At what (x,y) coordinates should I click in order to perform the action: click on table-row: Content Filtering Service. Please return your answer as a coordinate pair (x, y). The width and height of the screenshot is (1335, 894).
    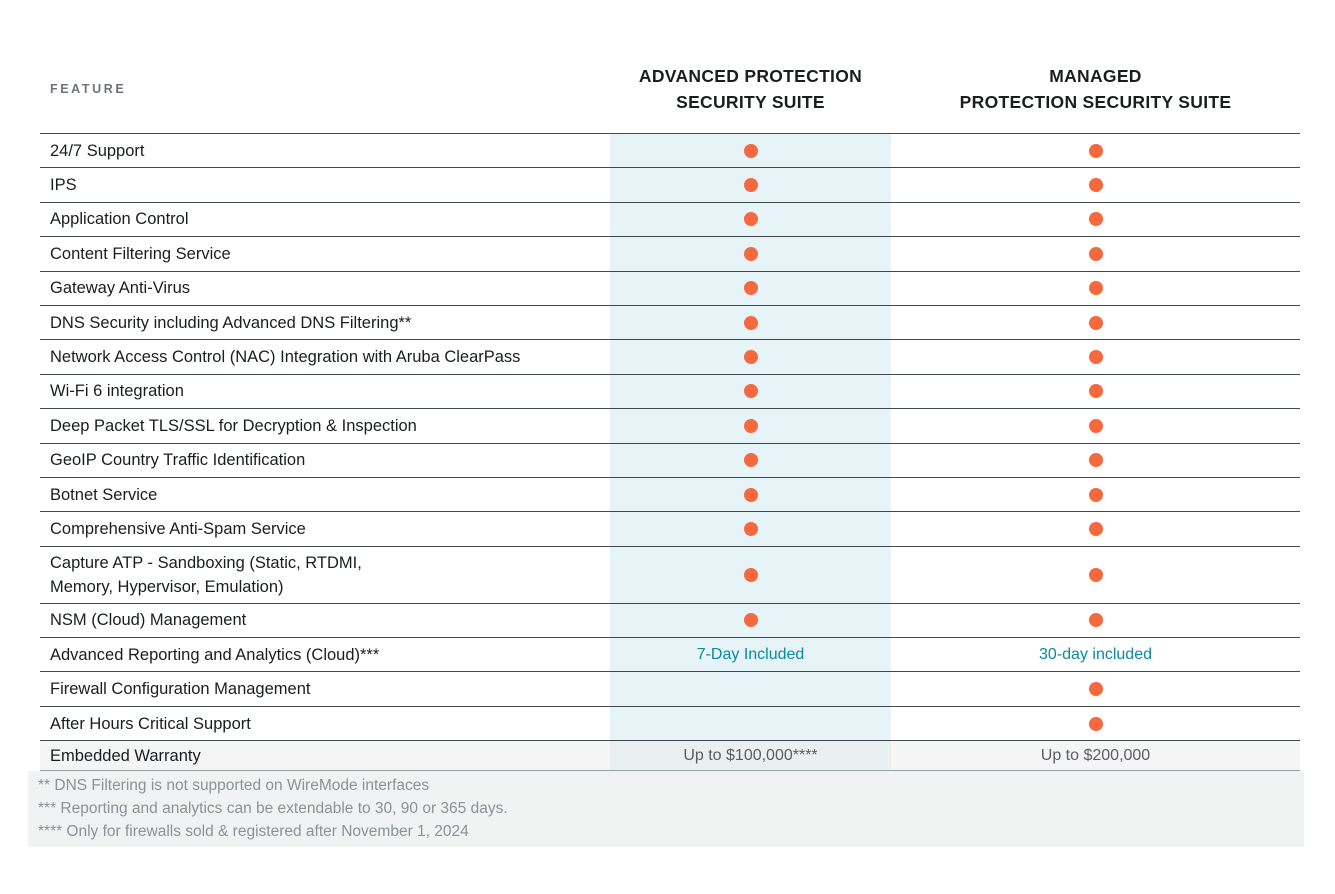
    Looking at the image, I should click on (670, 253).